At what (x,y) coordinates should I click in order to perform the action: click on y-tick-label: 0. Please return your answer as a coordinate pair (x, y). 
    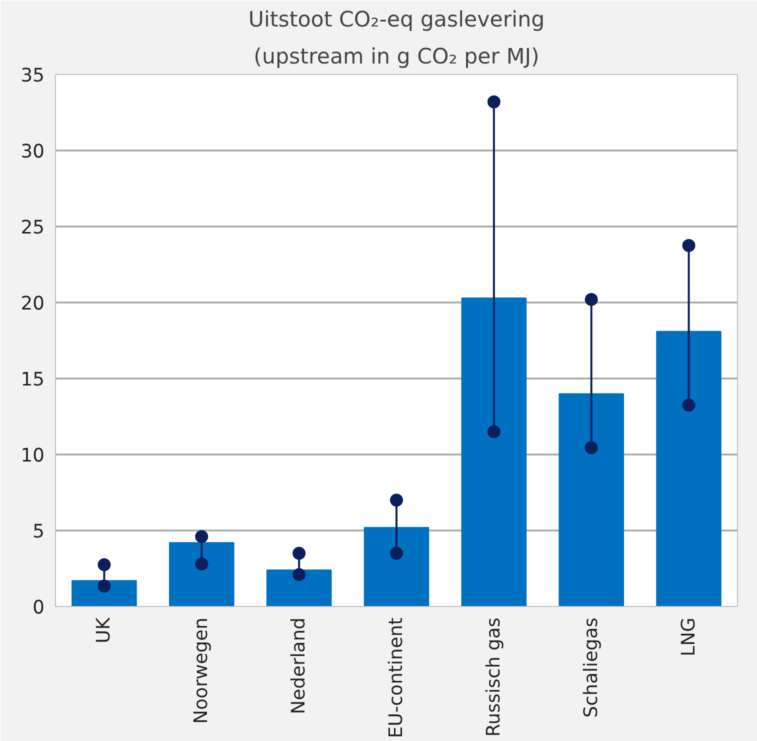
    Looking at the image, I should click on (38, 608).